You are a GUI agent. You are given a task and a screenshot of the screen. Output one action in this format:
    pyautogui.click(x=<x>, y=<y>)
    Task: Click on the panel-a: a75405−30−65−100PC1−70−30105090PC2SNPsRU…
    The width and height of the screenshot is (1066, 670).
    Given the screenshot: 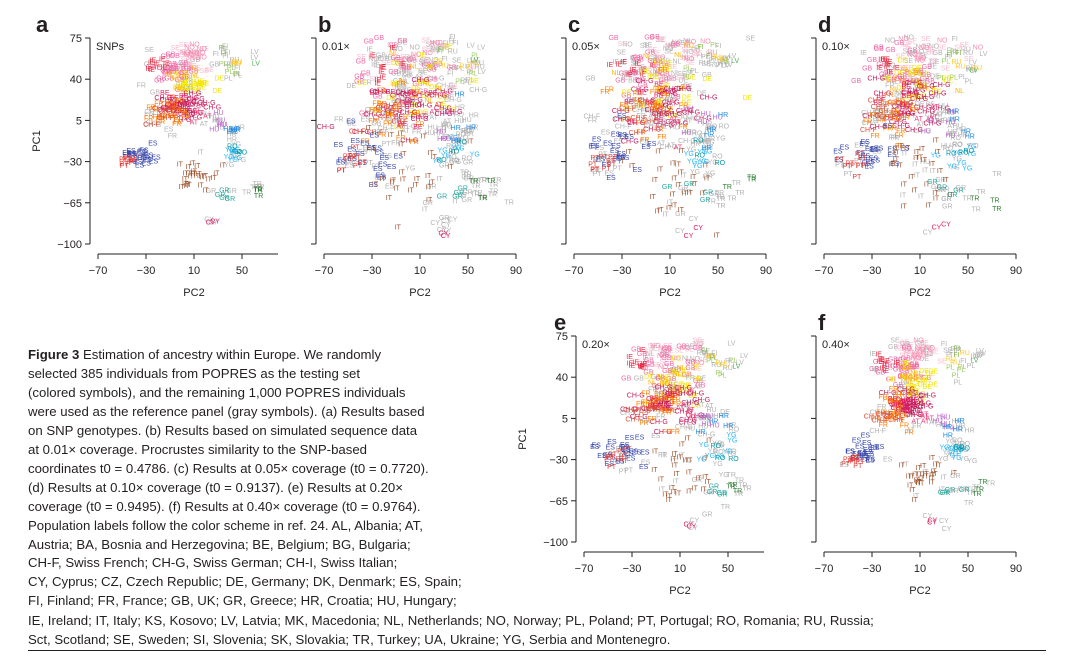 What is the action you would take?
    pyautogui.click(x=153, y=162)
    